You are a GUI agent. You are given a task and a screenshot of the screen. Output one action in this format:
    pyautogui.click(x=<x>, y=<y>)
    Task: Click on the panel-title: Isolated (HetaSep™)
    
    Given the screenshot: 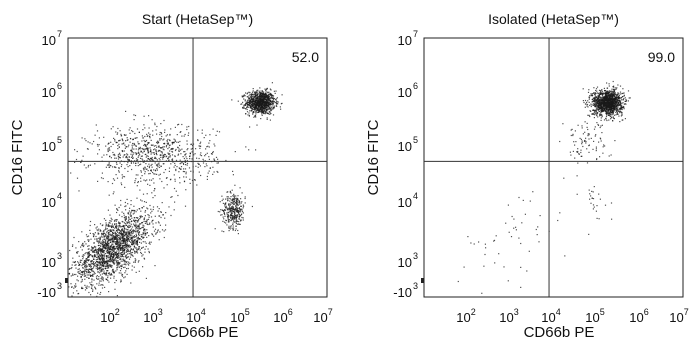 What is the action you would take?
    pyautogui.click(x=553, y=19)
    